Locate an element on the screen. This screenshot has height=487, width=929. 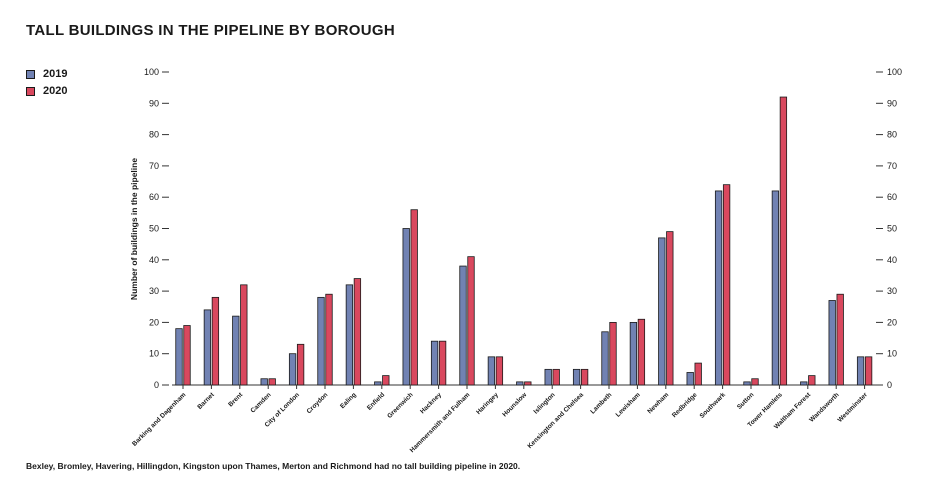
y-tick-label-left-70: 70 is located at coordinates (154, 166).